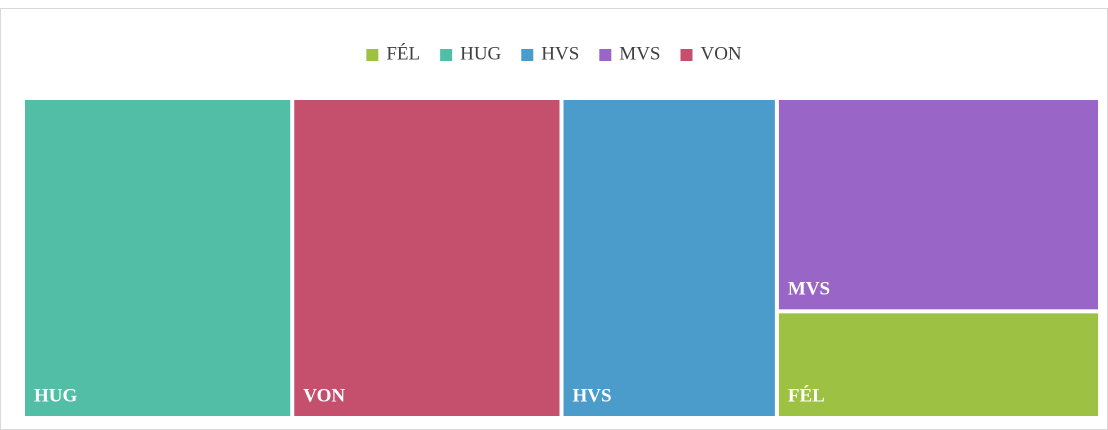 Image resolution: width=1108 pixels, height=430 pixels. What do you see at coordinates (480, 53) in the screenshot?
I see `legend-label: HUG` at bounding box center [480, 53].